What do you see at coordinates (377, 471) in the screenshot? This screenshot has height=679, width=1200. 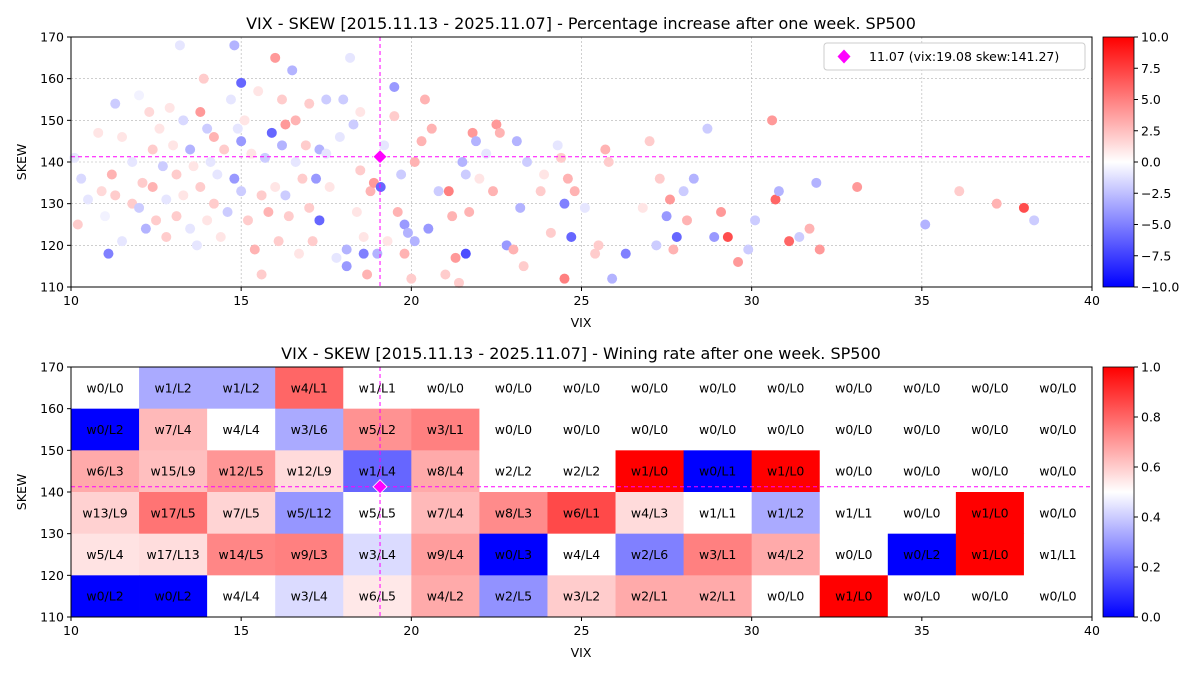 I see `heatmap-cell-label: w1/L4` at bounding box center [377, 471].